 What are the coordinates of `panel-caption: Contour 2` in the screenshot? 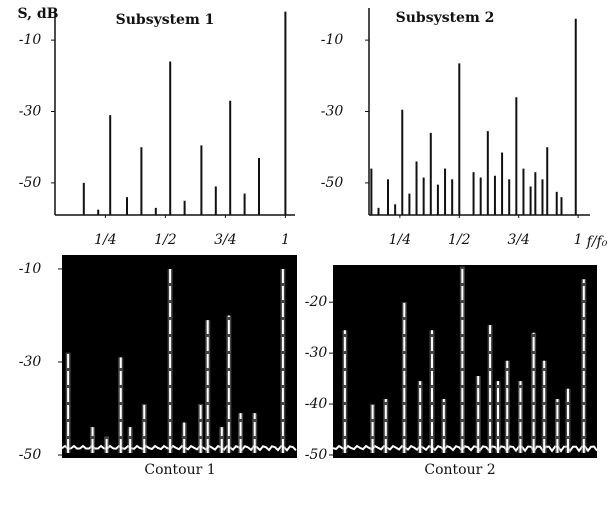 It's located at (459, 470).